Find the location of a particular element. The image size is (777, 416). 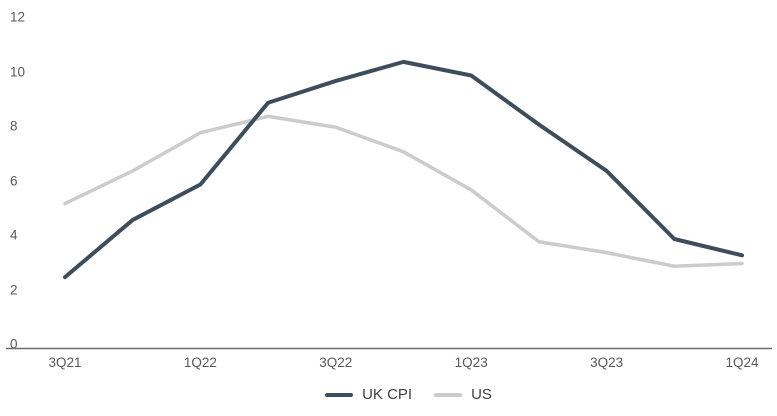

x-axis-tick-label-1q23: 1Q23 is located at coordinates (471, 362).